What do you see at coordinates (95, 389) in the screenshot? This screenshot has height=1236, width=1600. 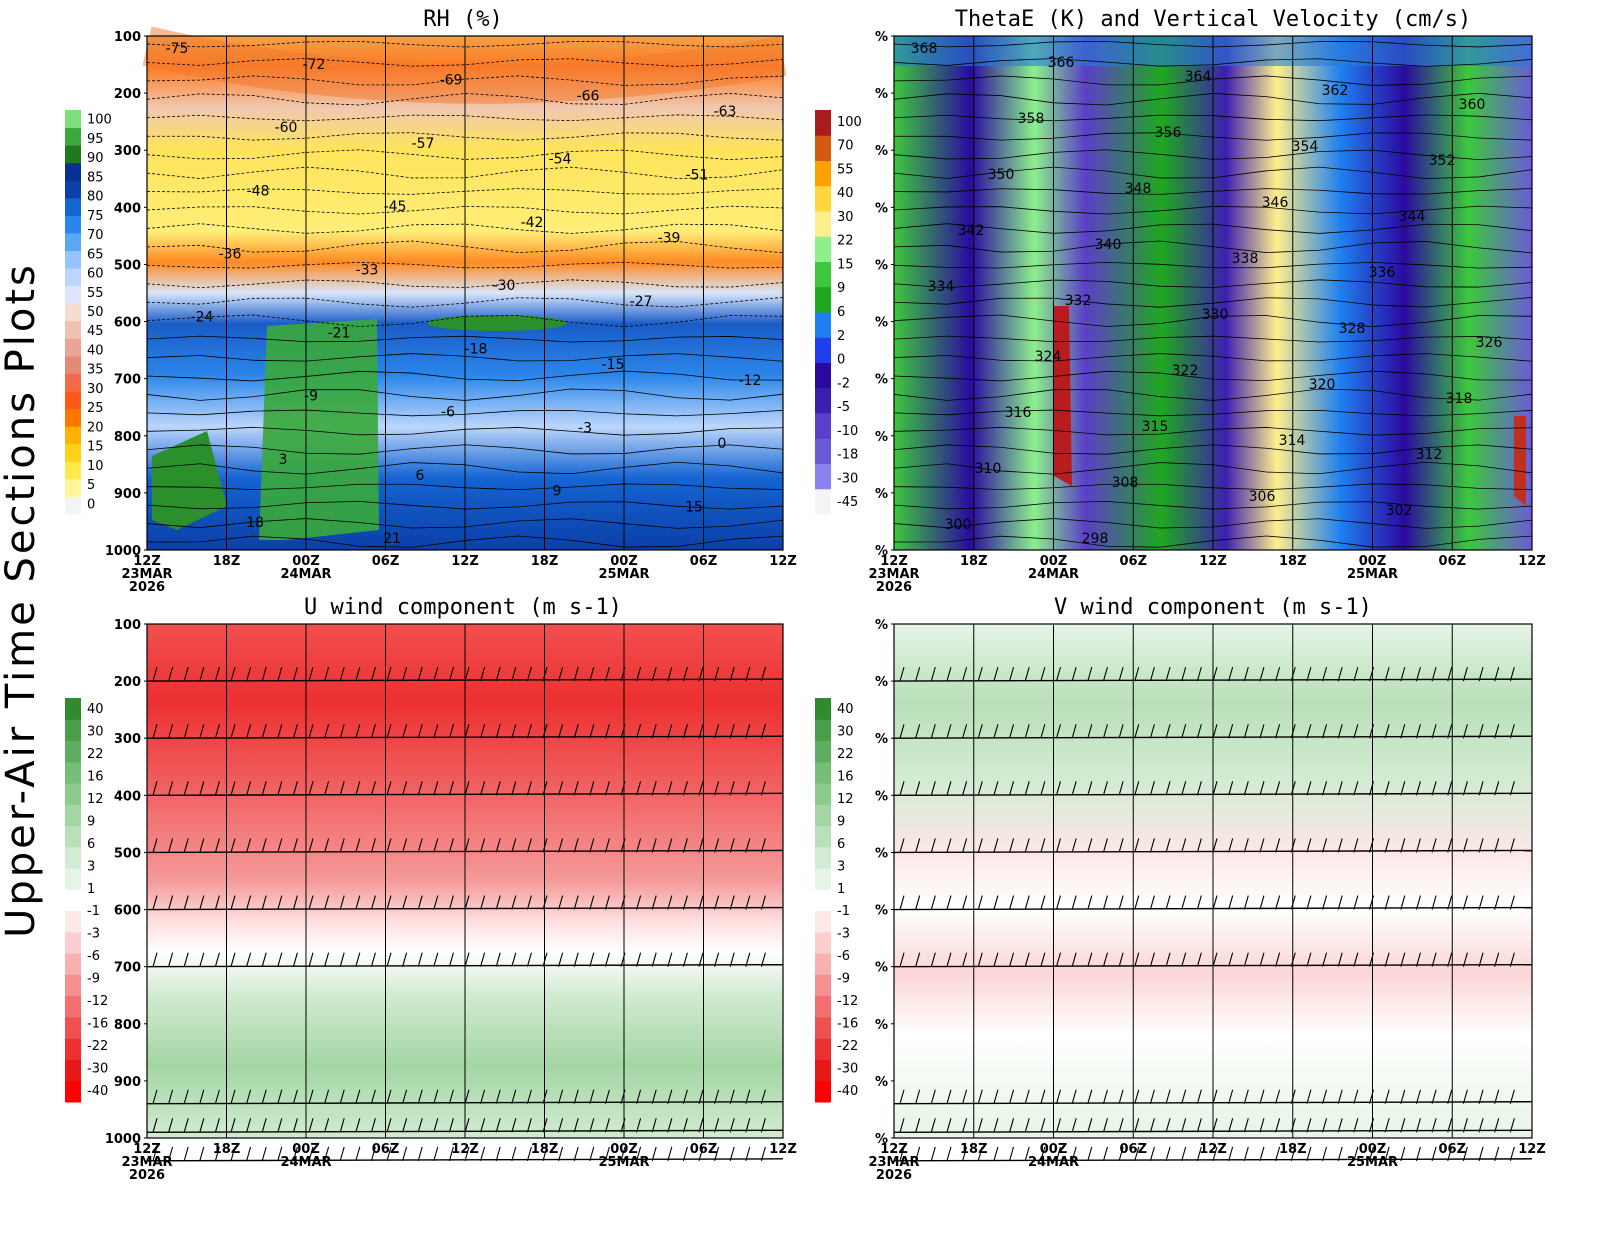 I see `colorbar-label: 30` at bounding box center [95, 389].